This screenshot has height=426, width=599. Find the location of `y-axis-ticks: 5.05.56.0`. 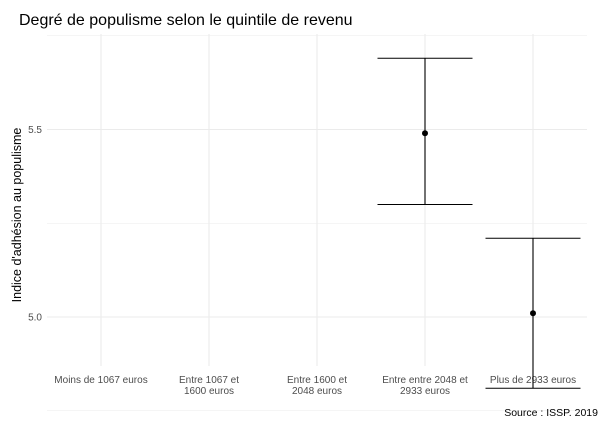

y-axis-ticks: 5.05.56.0 is located at coordinates (35, 224).